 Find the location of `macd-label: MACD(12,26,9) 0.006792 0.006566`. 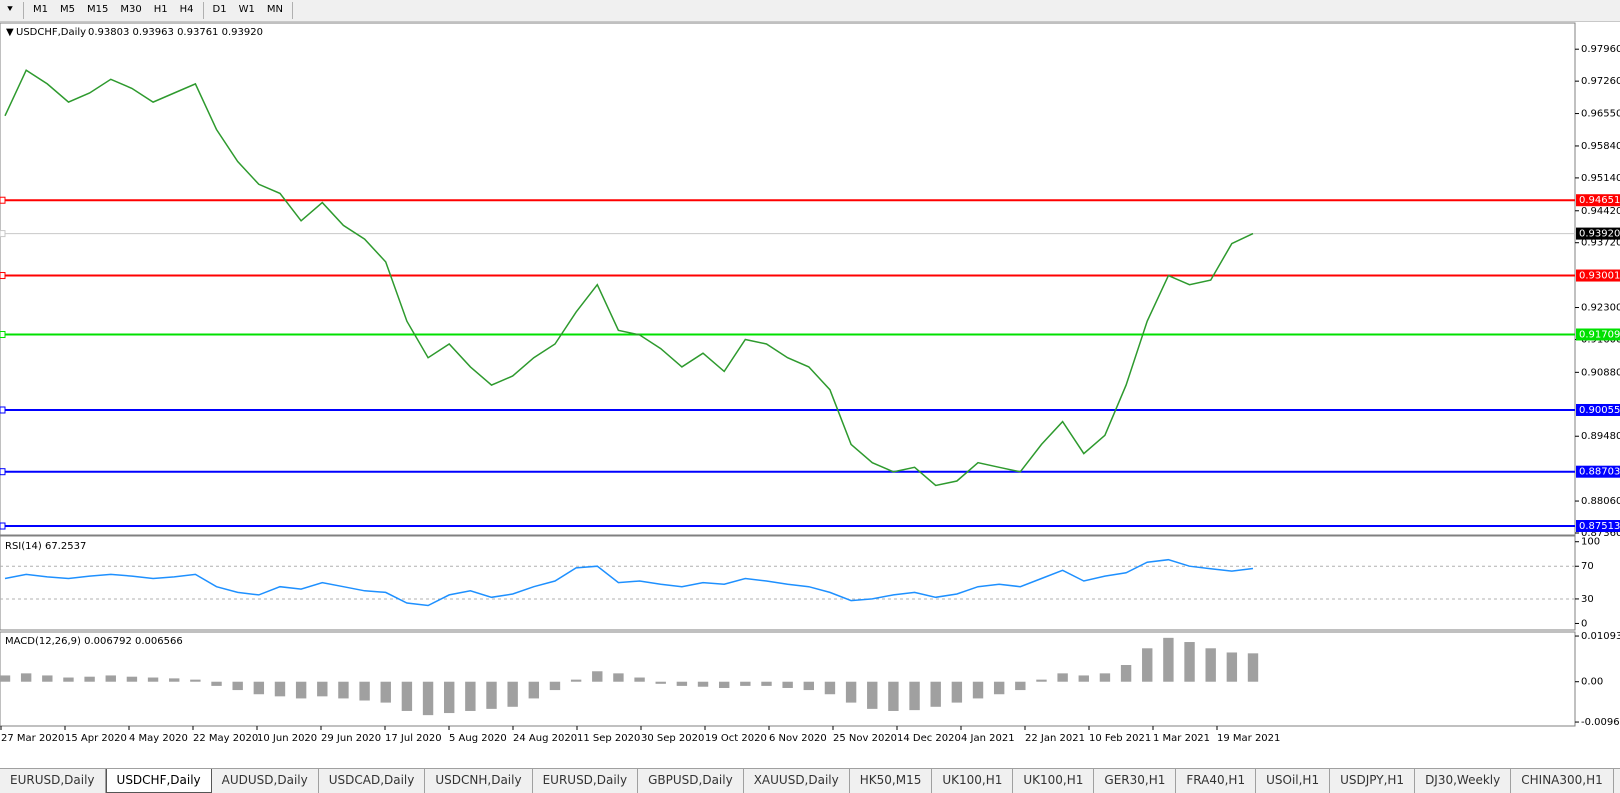

macd-label: MACD(12,26,9) 0.006792 0.006566 is located at coordinates (94, 641).